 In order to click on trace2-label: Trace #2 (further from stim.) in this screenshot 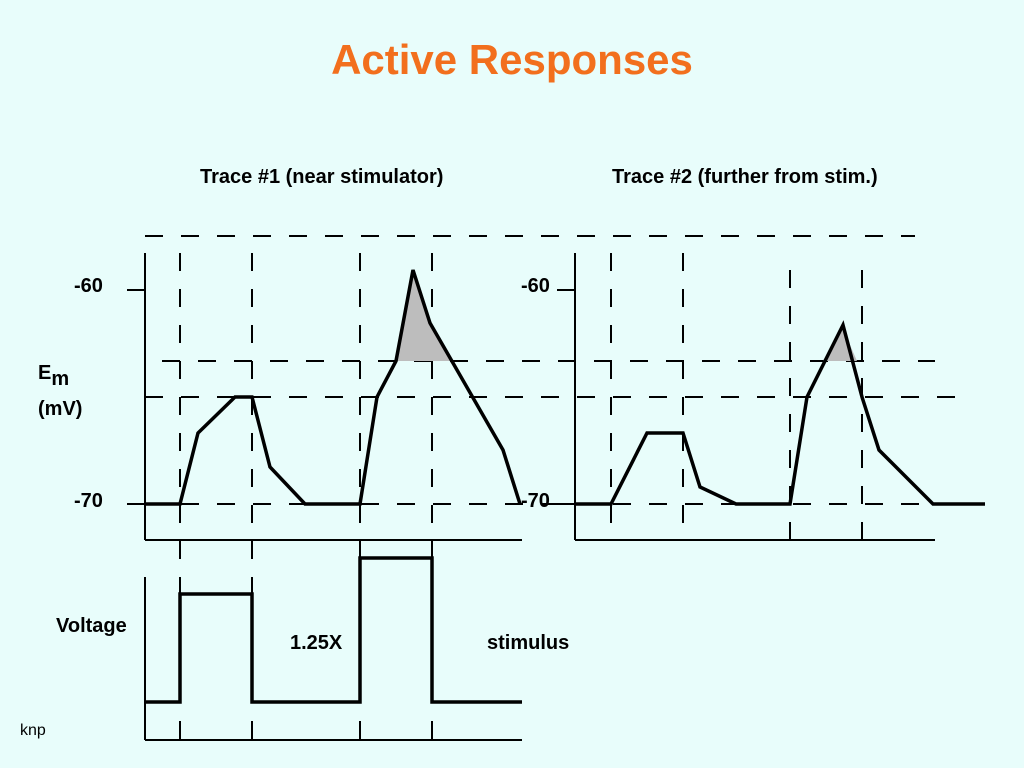, I will do `click(745, 177)`.